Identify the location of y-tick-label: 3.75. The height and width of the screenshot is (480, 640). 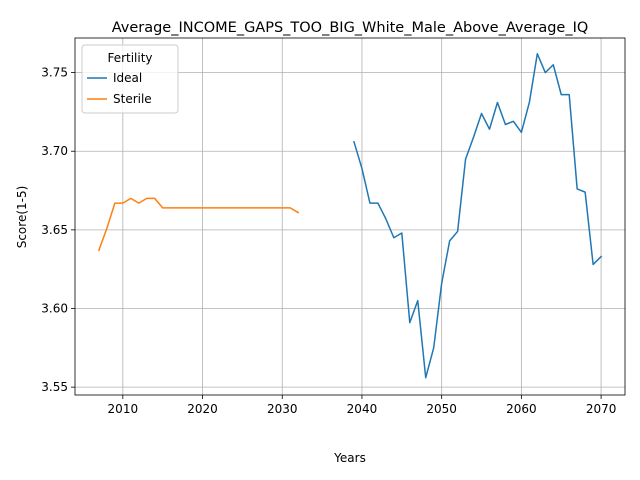
(54, 73).